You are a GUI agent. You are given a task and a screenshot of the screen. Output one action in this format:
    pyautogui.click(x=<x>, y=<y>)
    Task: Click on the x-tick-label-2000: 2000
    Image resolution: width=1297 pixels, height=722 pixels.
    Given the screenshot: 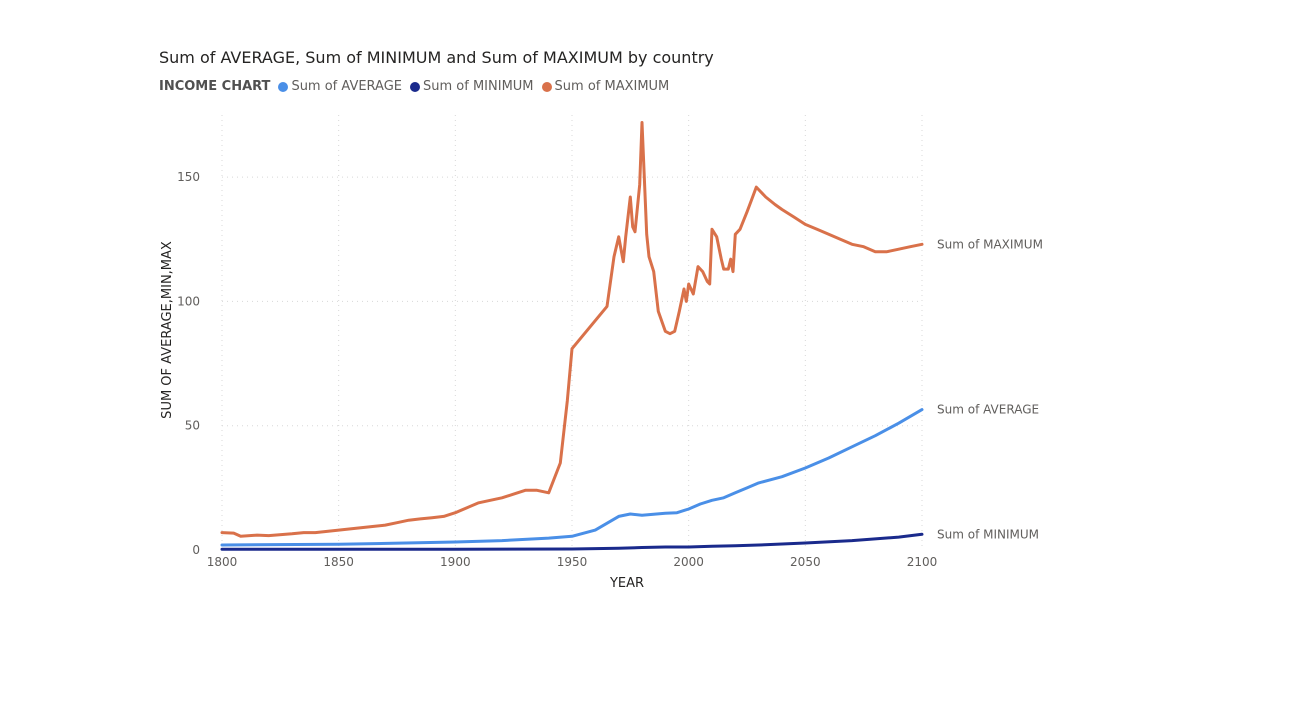 What is the action you would take?
    pyautogui.click(x=688, y=562)
    